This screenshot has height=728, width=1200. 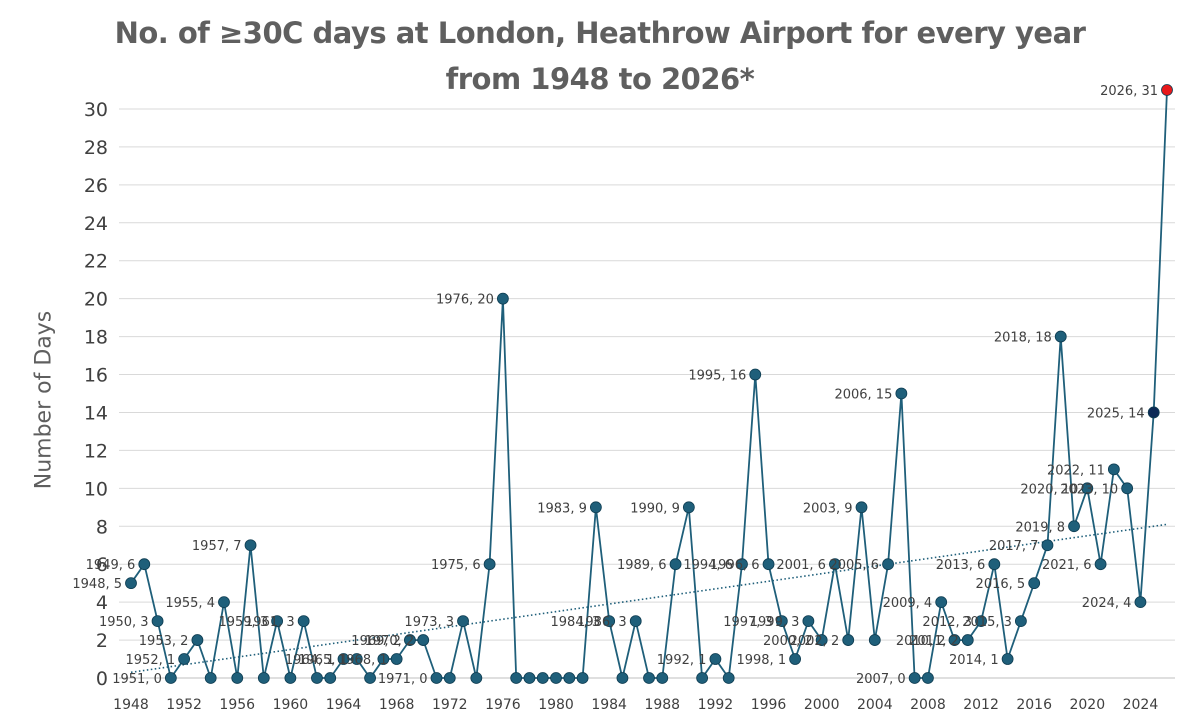 I want to click on data-point-1980, so click(x=556, y=678).